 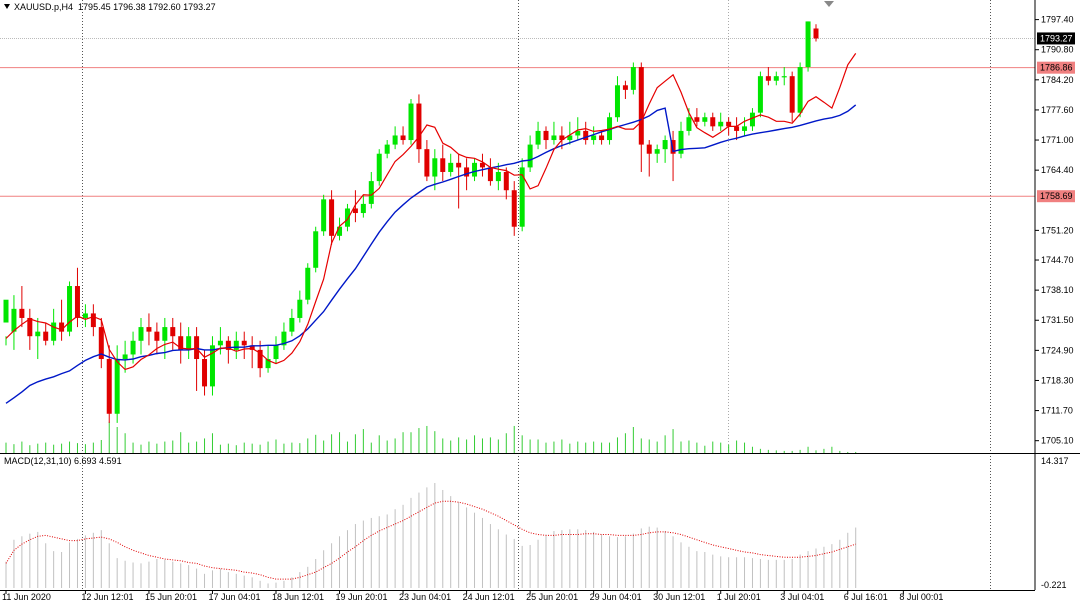 I want to click on collapse-triangle-icon, so click(x=7, y=6).